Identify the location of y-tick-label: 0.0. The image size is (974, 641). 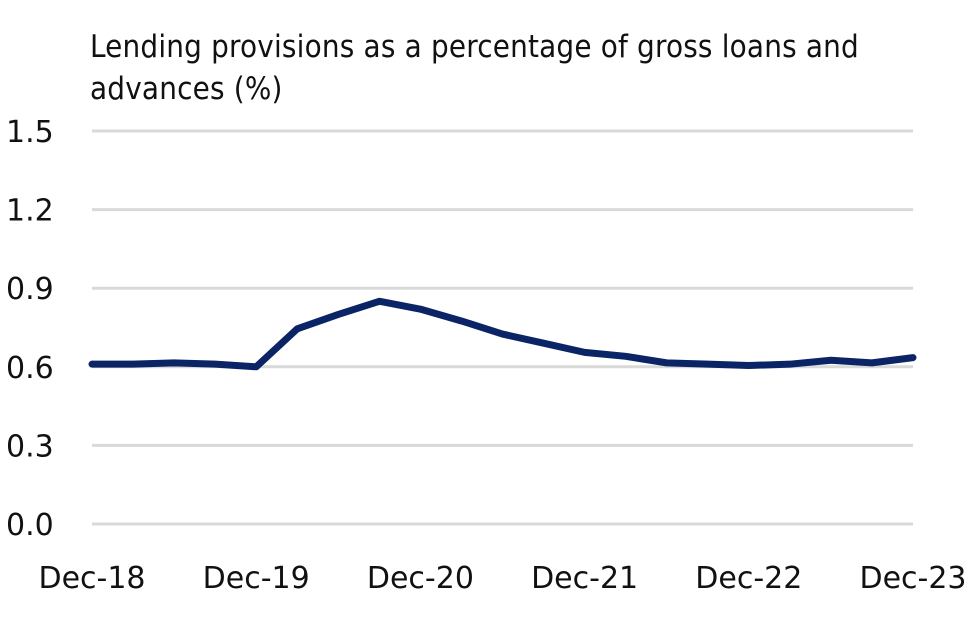
(30, 525).